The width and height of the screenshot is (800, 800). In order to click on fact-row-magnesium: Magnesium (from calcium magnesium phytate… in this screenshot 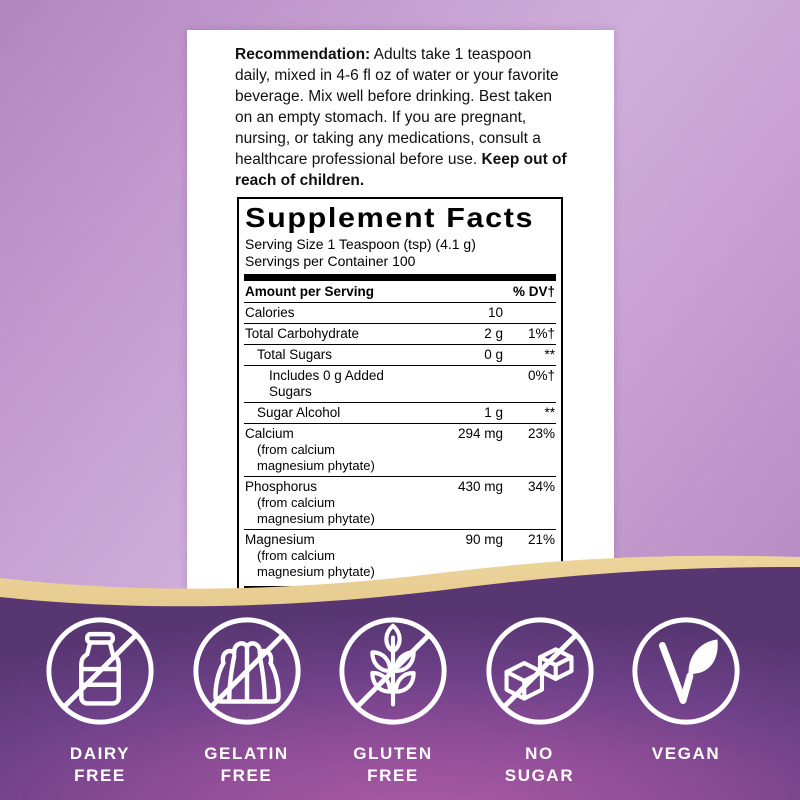, I will do `click(400, 555)`.